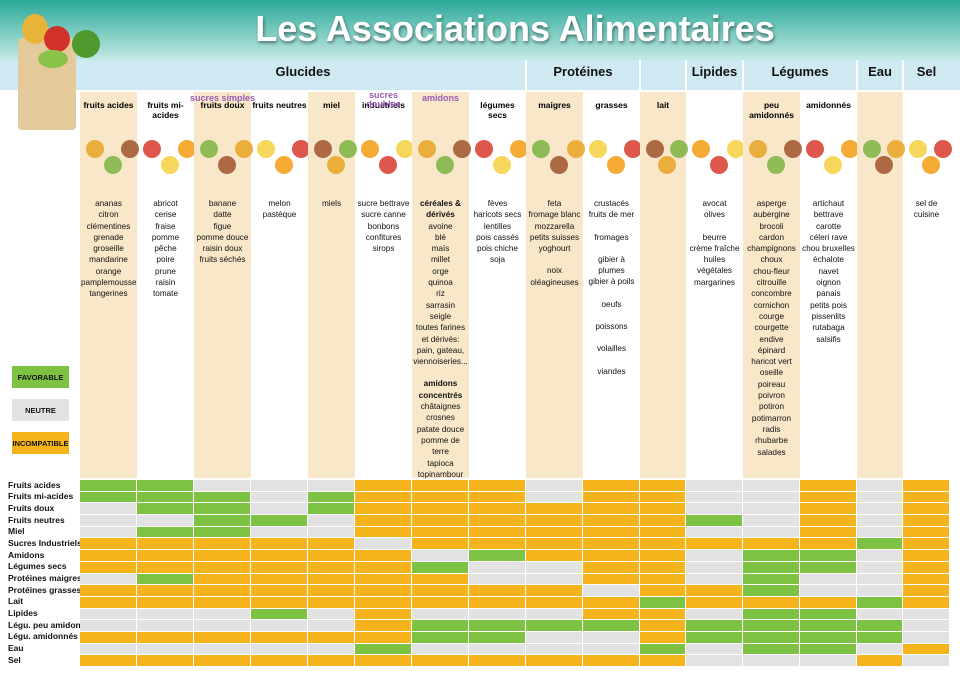  Describe the element at coordinates (497, 237) in the screenshot. I see `food-item: pois cassés` at that location.